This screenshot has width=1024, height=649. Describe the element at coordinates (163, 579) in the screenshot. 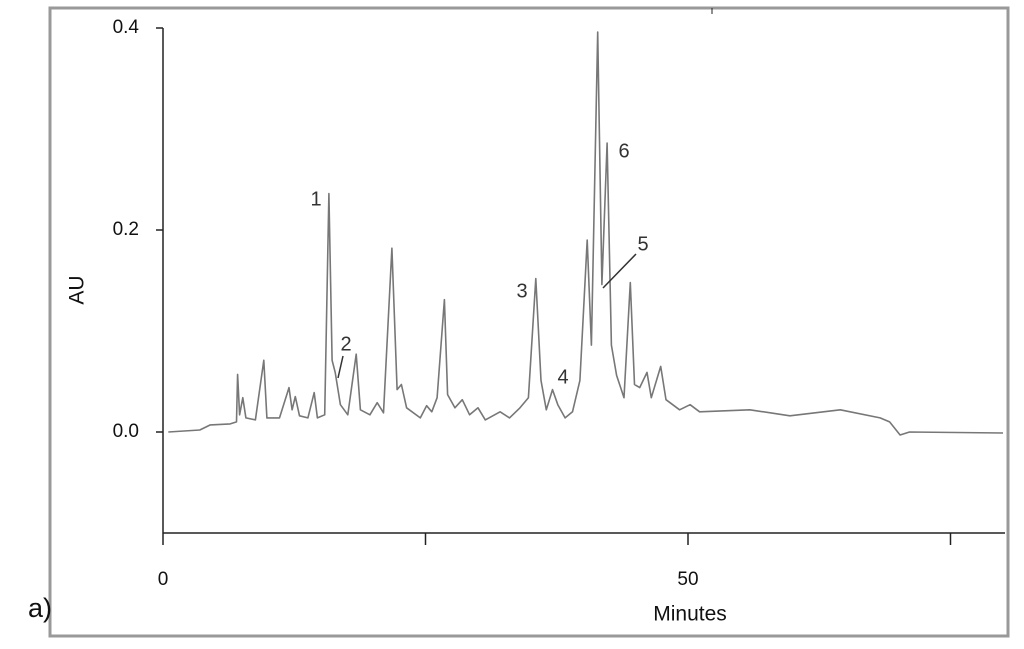

I see `x-tick-label: 0` at that location.